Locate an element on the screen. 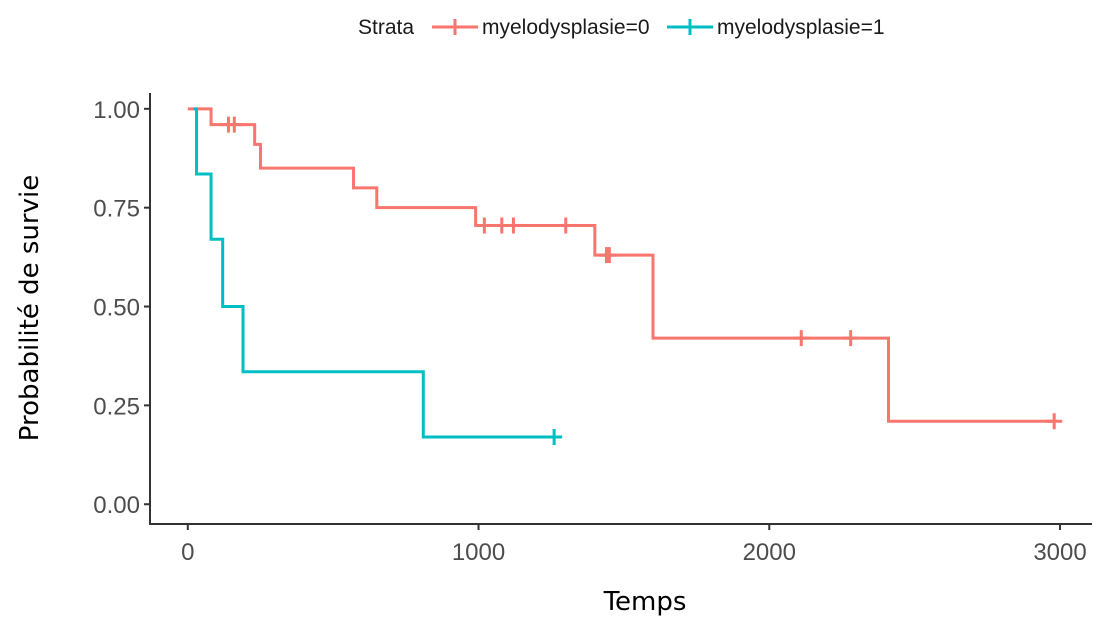 The width and height of the screenshot is (1109, 617). y-tick-label: 0.00 is located at coordinates (116, 505).